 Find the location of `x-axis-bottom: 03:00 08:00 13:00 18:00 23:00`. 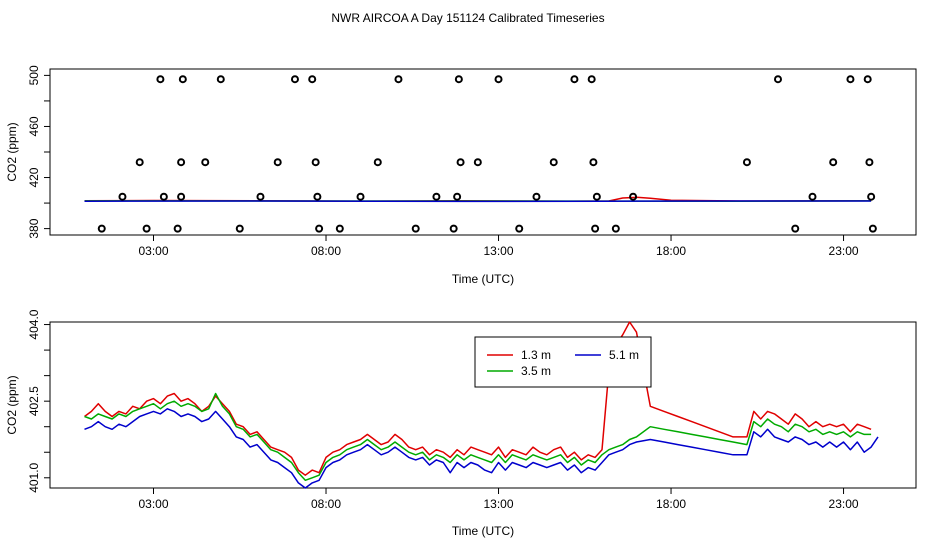

x-axis-bottom: 03:00 08:00 13:00 18:00 23:00 is located at coordinates (498, 499).